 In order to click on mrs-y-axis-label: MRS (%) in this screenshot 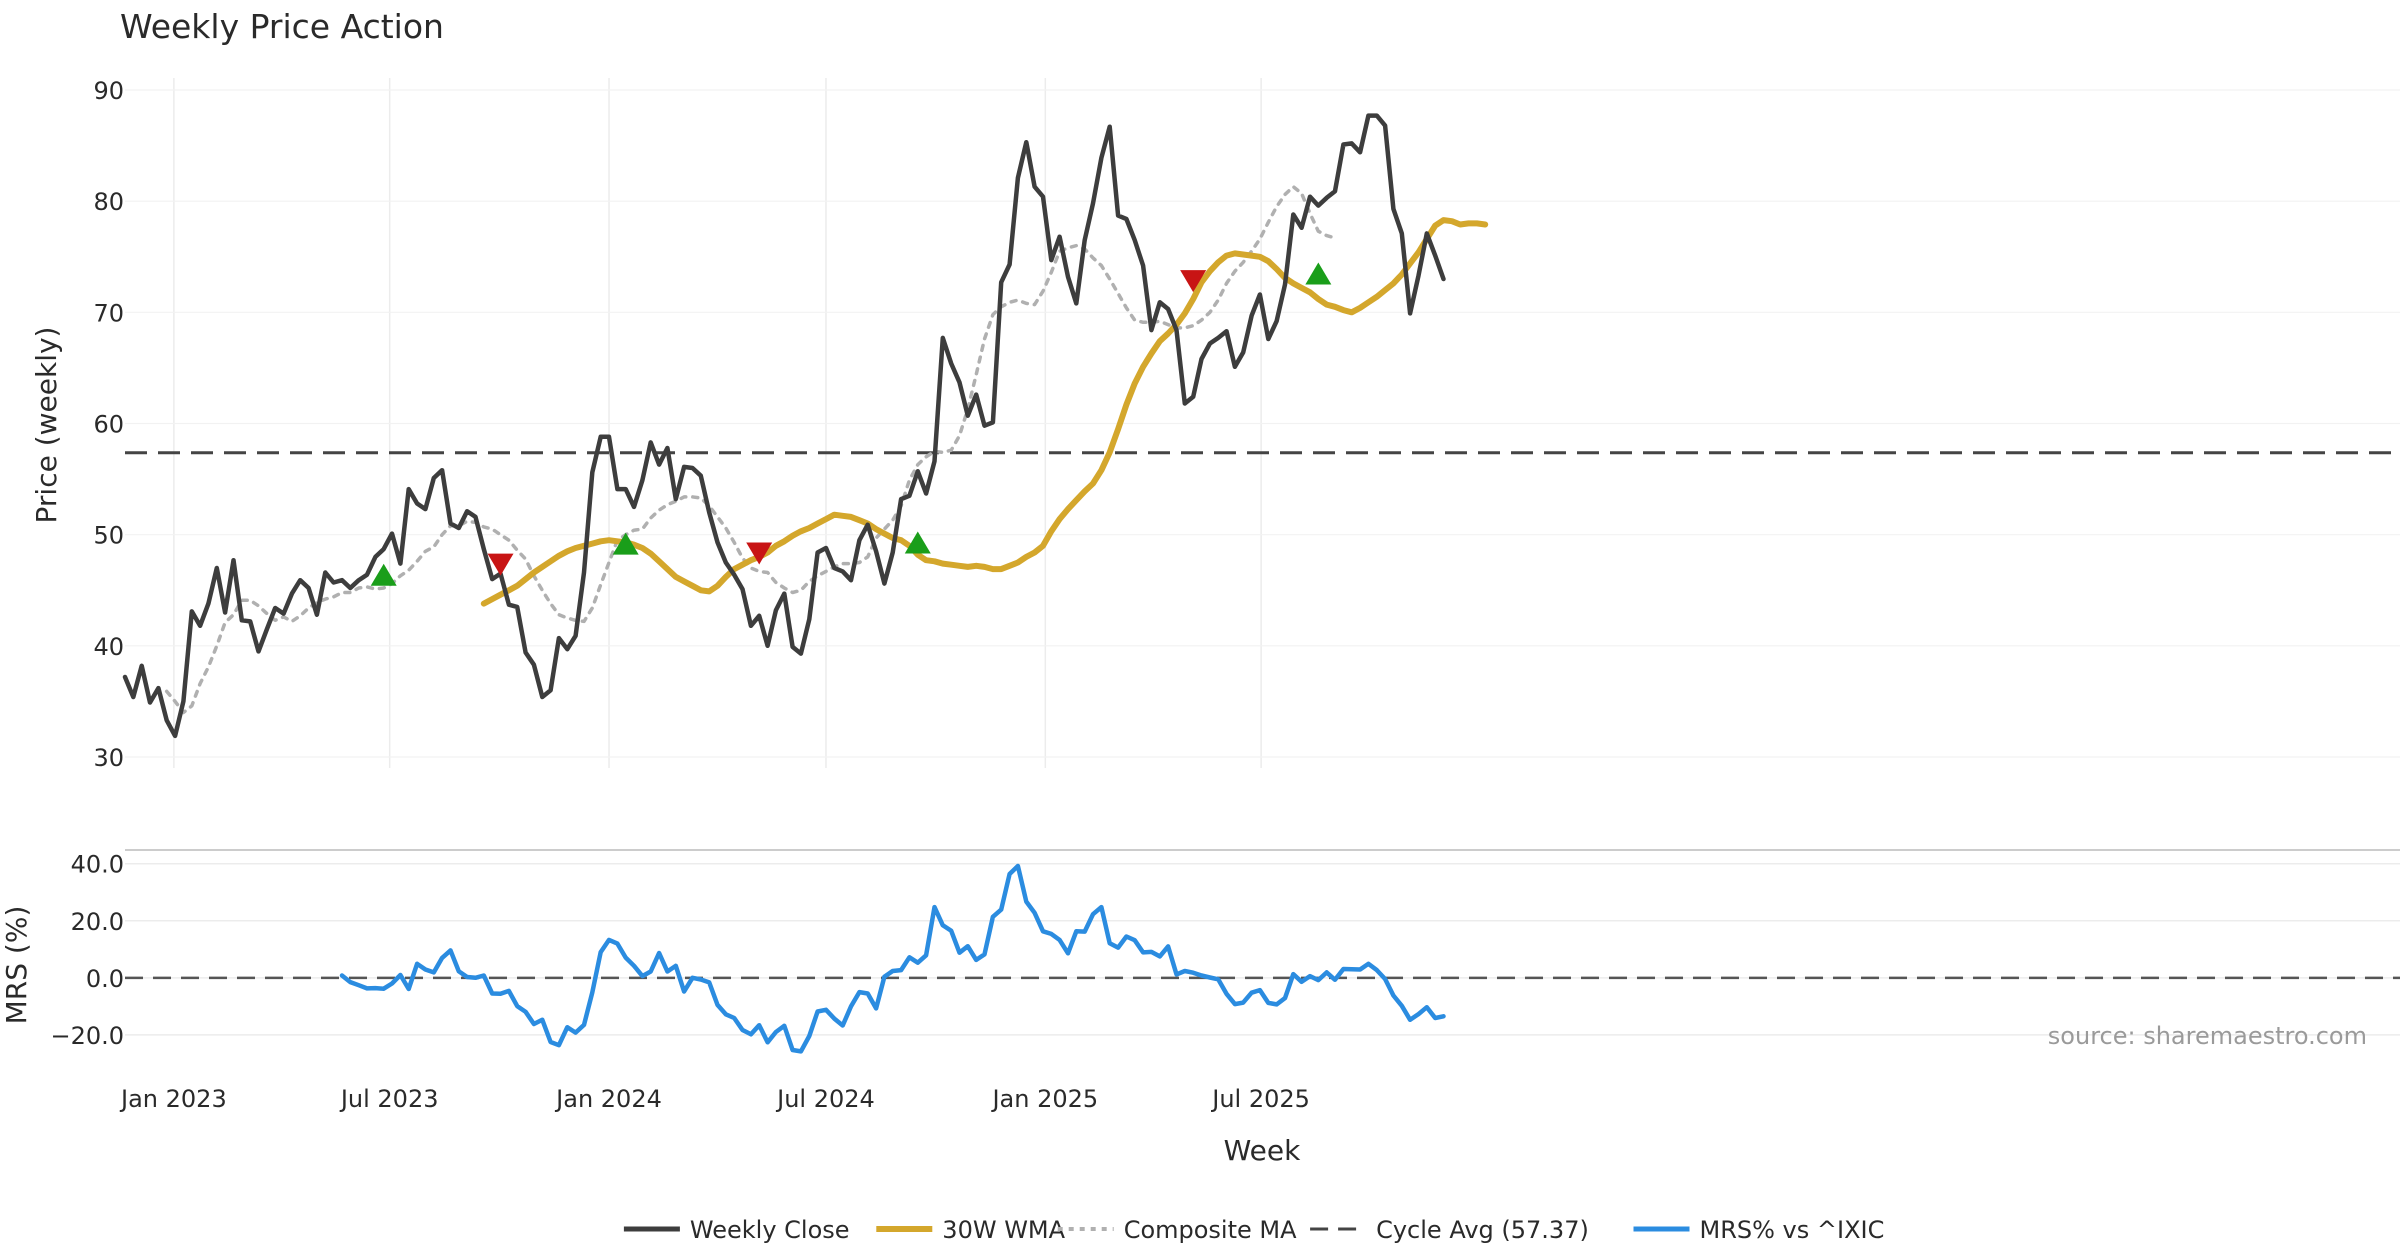, I will do `click(16, 965)`.